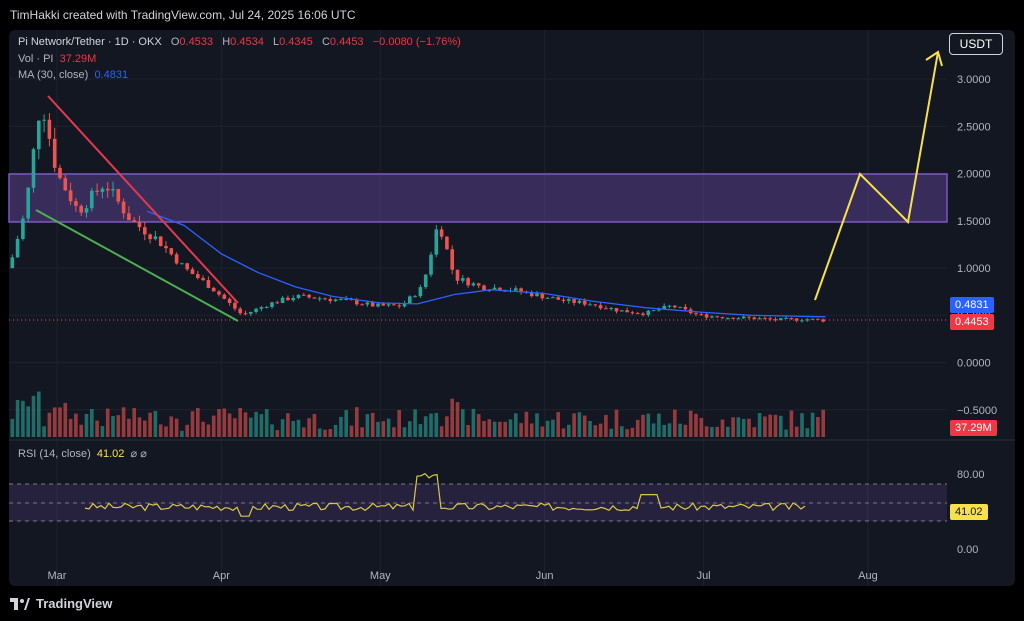 The height and width of the screenshot is (621, 1024). Describe the element at coordinates (57, 576) in the screenshot. I see `x-tick-label: Mar` at that location.